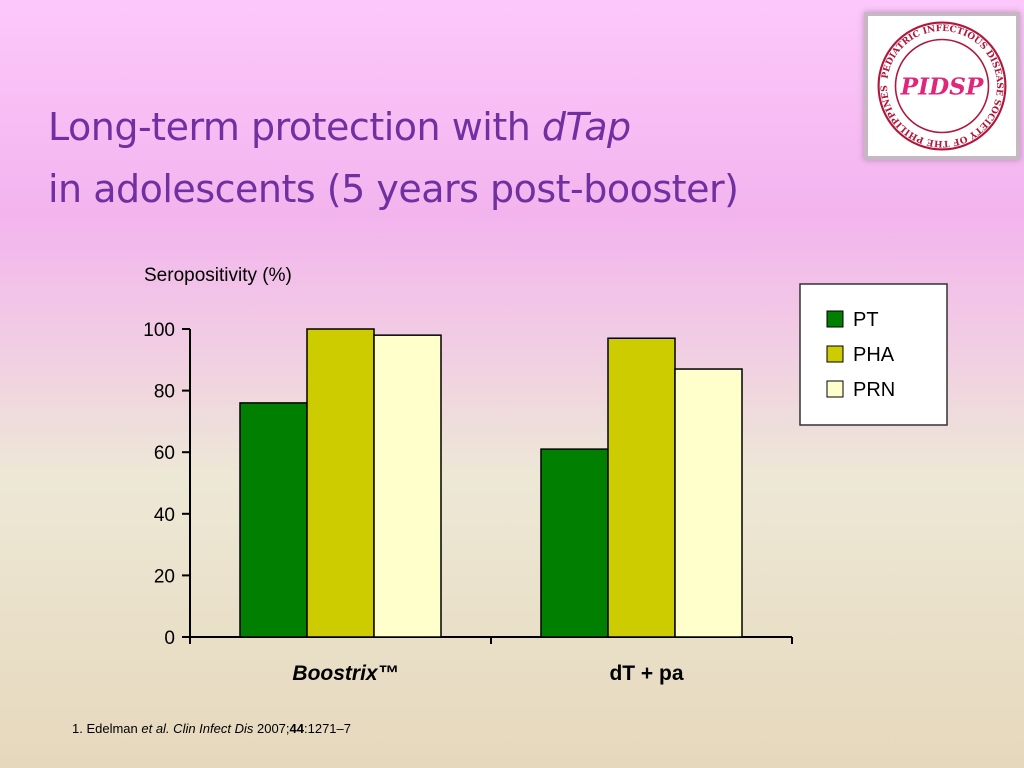  I want to click on x-category-label: dT + pa, so click(646, 673).